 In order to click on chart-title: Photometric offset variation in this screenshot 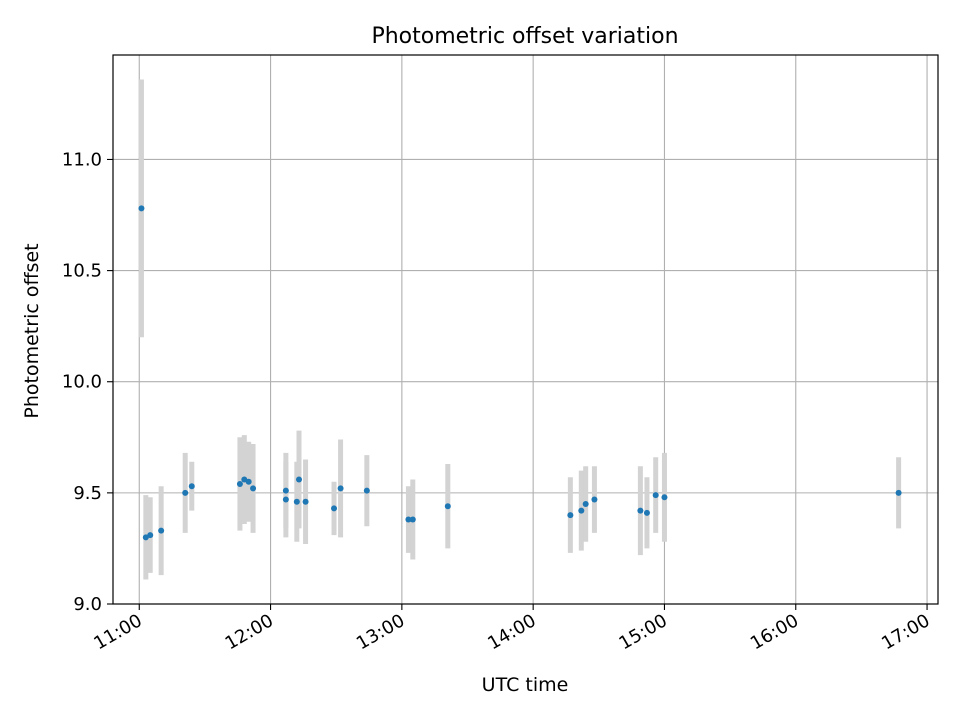, I will do `click(524, 36)`.